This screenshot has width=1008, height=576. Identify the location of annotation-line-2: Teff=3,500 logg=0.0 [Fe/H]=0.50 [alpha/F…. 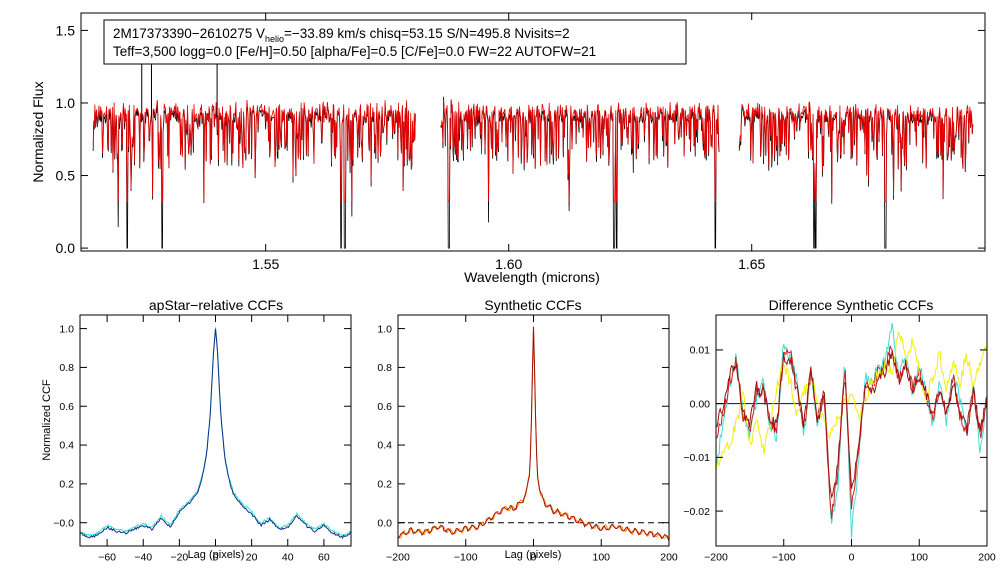
(354, 51).